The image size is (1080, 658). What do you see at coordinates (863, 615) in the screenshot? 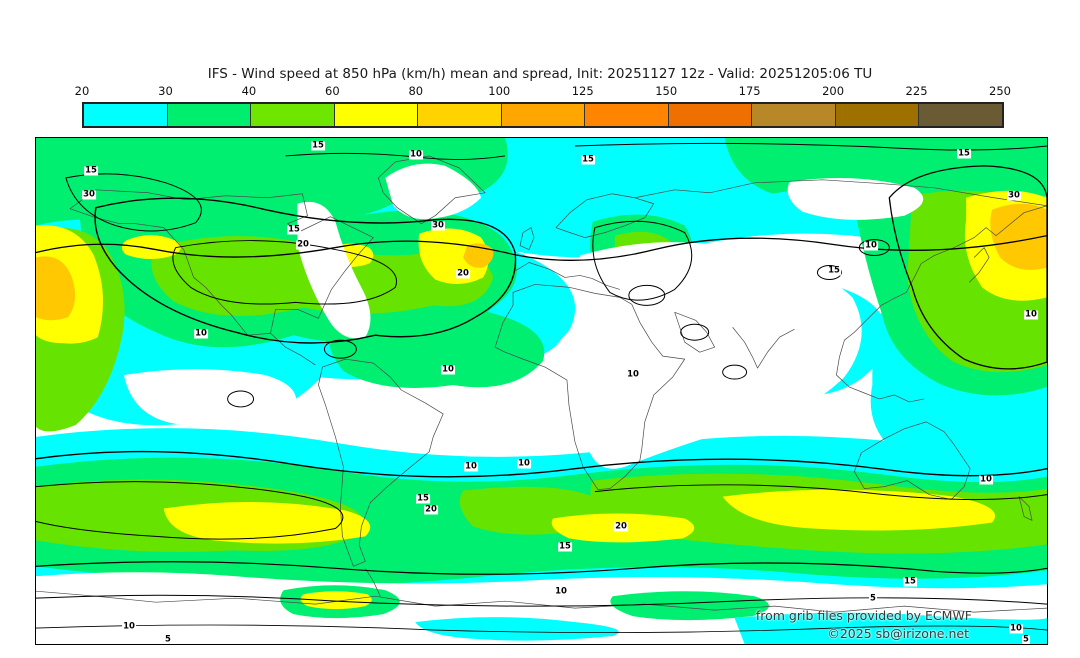
I see `credit-source: from grib files provided by ECMWF` at bounding box center [863, 615].